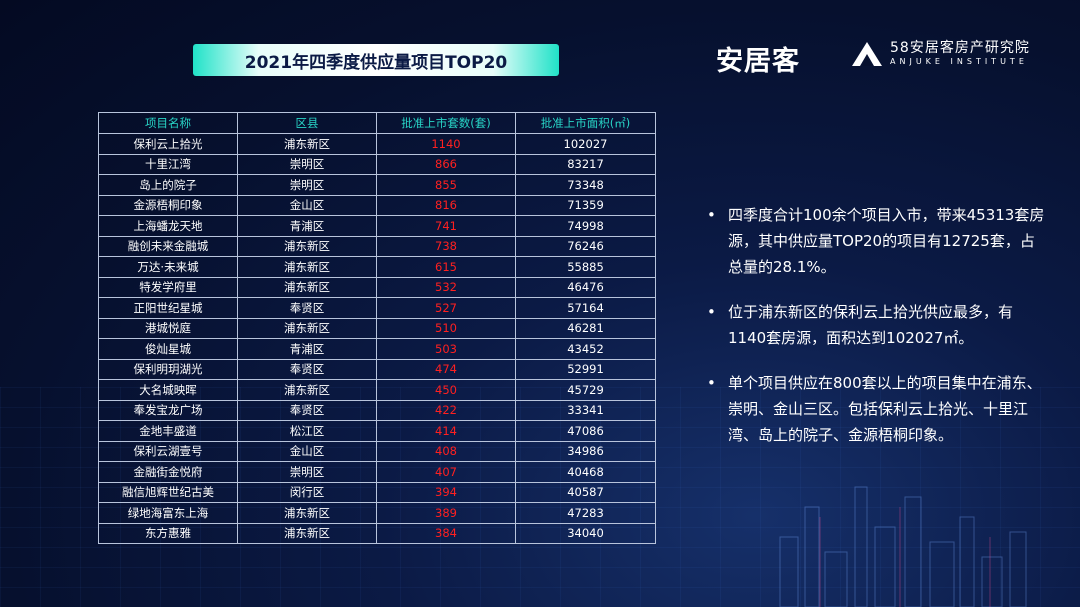 The width and height of the screenshot is (1080, 607). I want to click on table-row: 东方惠雅 浦东新区 384 34040, so click(377, 533).